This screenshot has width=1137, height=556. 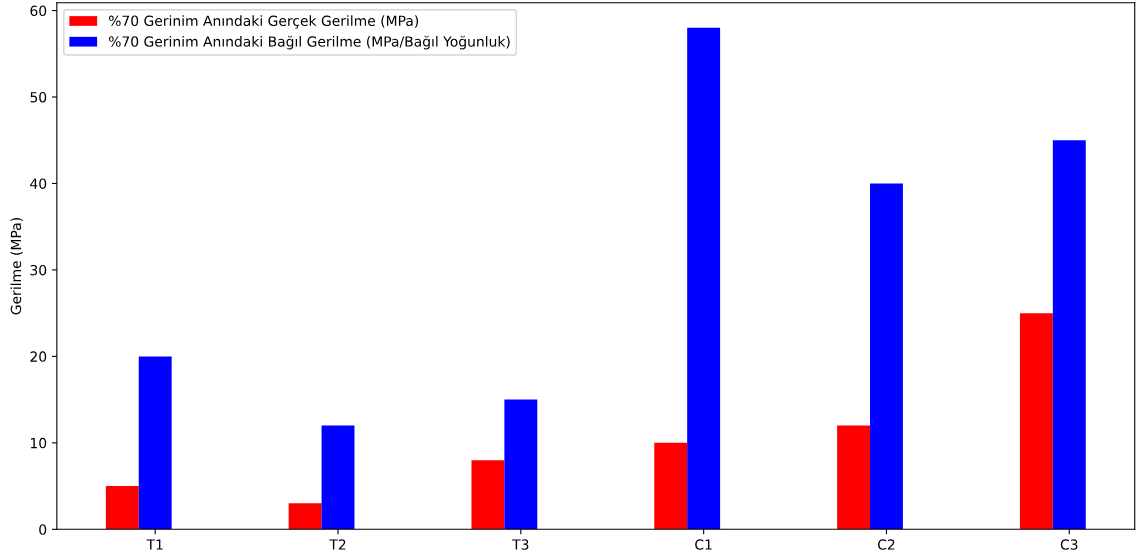 I want to click on y-tick-label: 40, so click(x=38, y=183).